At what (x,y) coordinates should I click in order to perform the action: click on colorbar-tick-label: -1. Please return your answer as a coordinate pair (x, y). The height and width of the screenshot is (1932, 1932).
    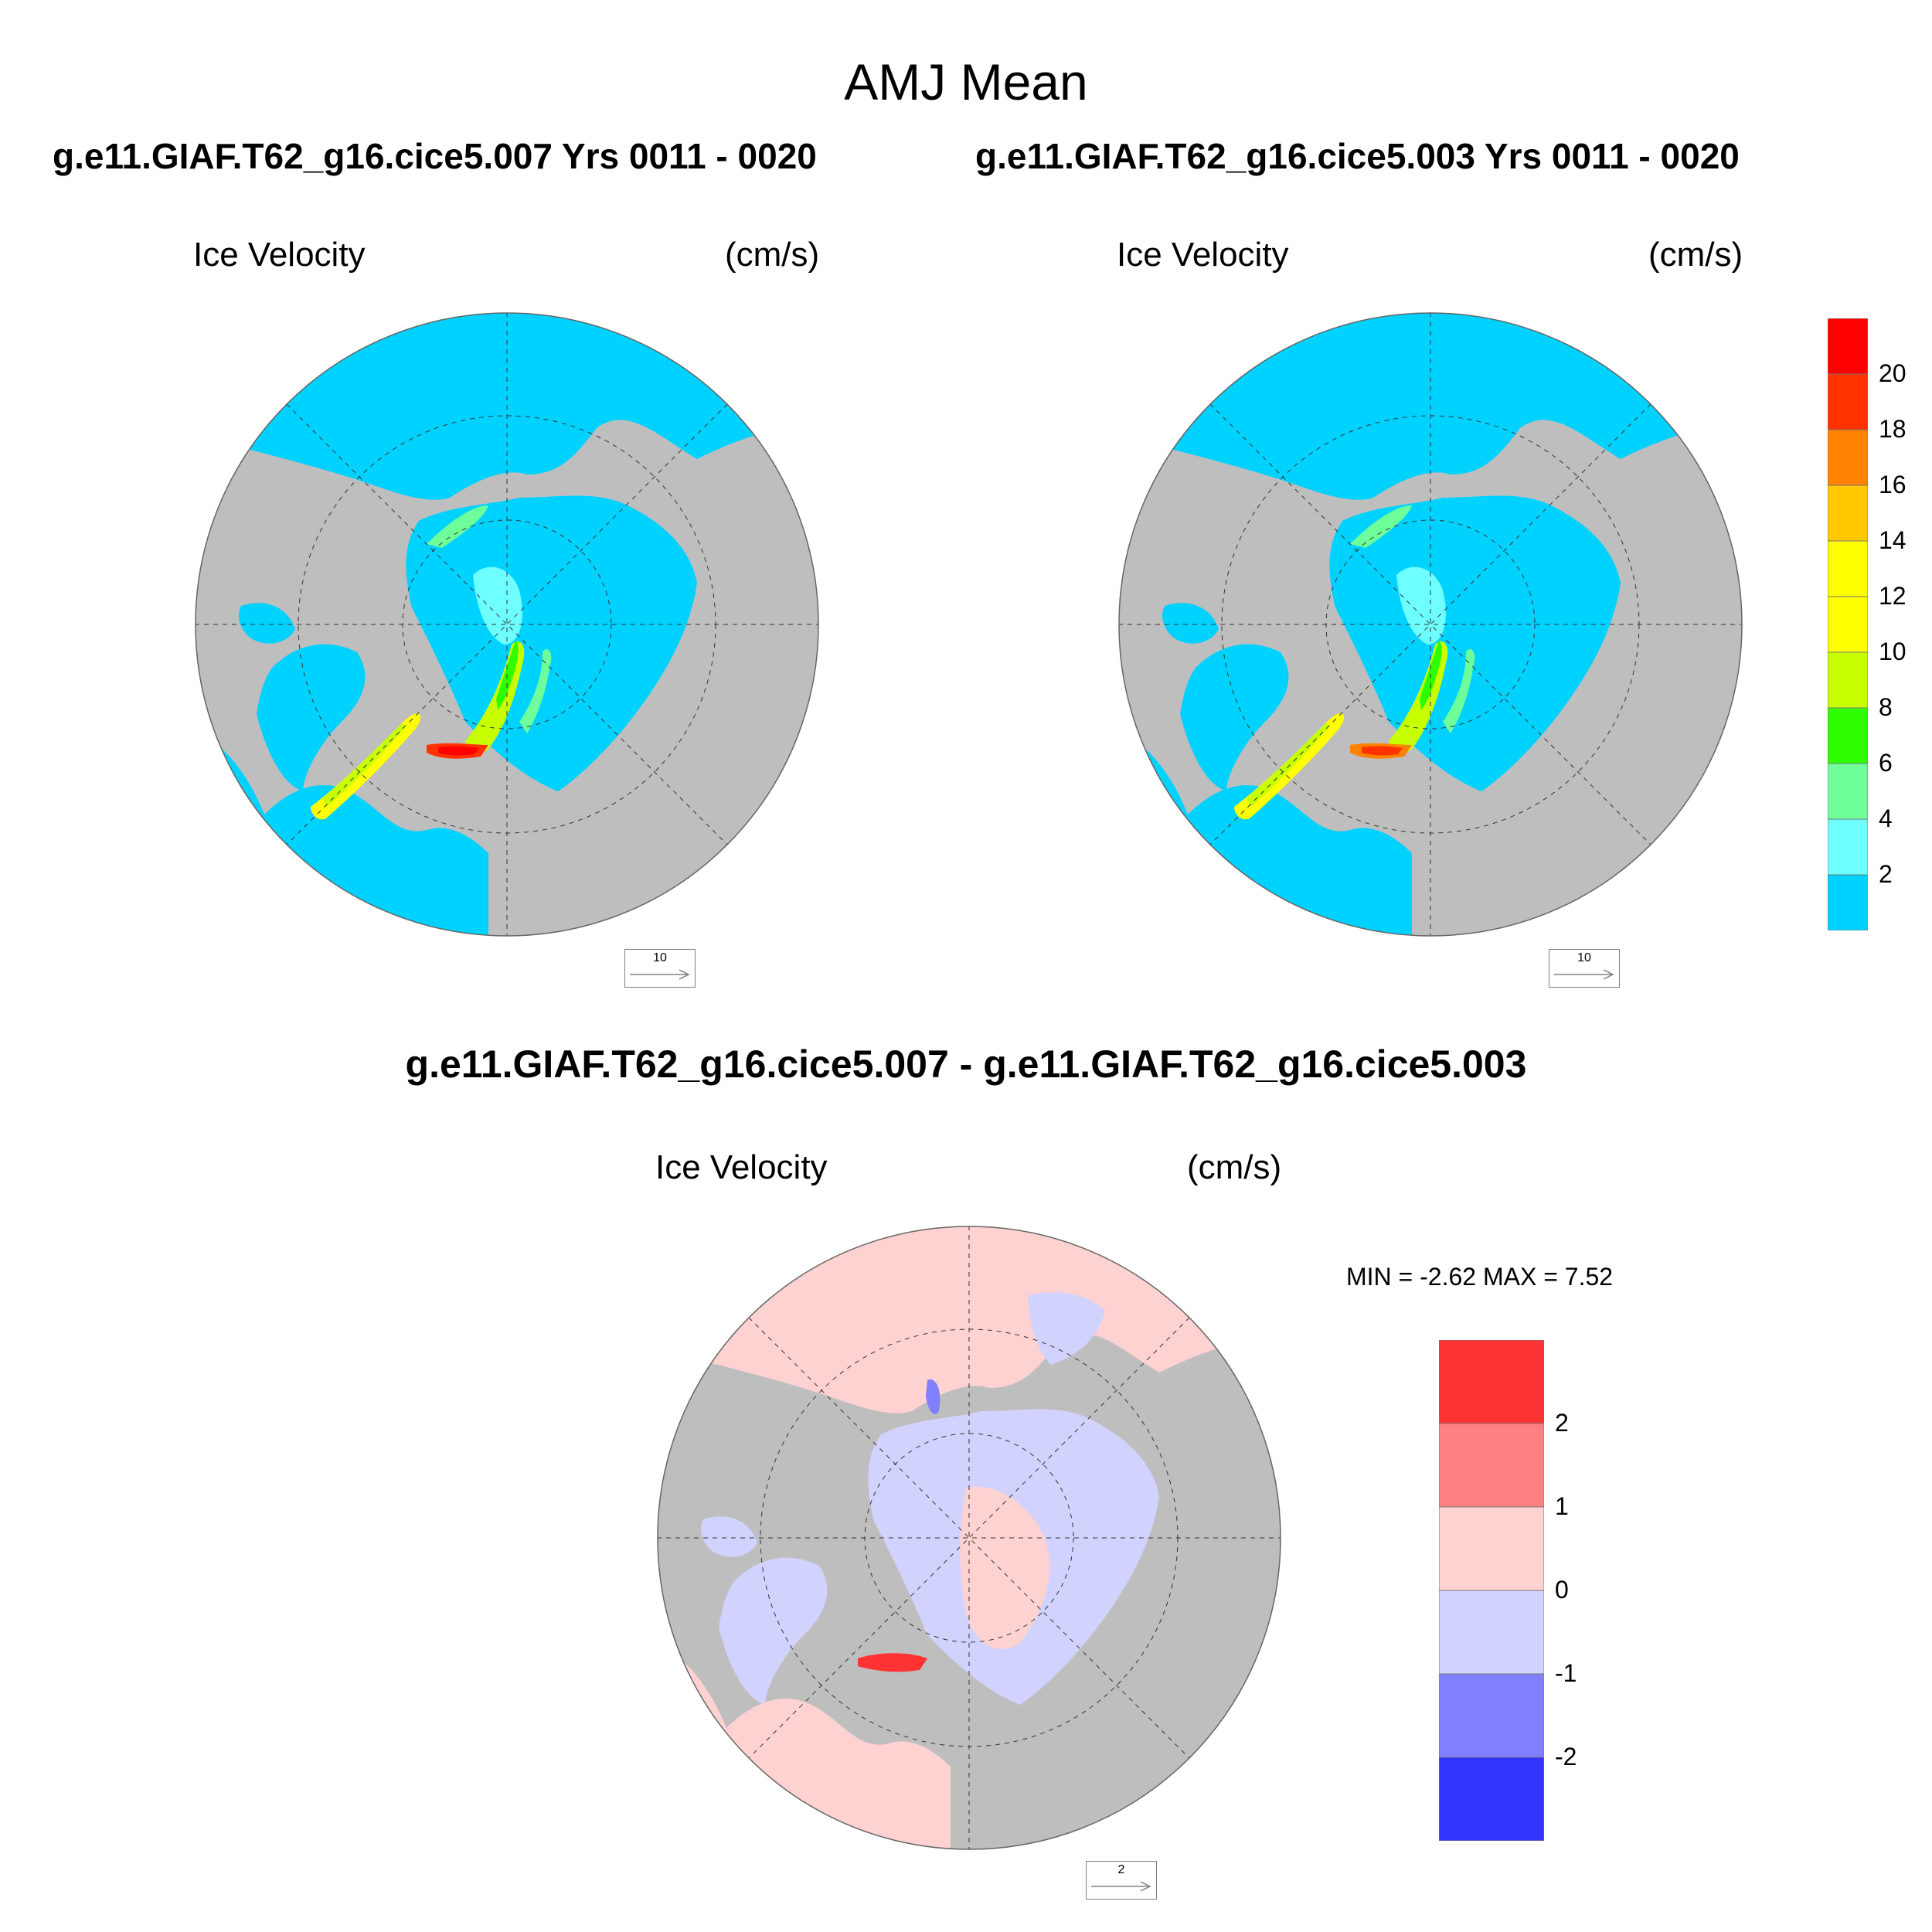
    Looking at the image, I should click on (1566, 1673).